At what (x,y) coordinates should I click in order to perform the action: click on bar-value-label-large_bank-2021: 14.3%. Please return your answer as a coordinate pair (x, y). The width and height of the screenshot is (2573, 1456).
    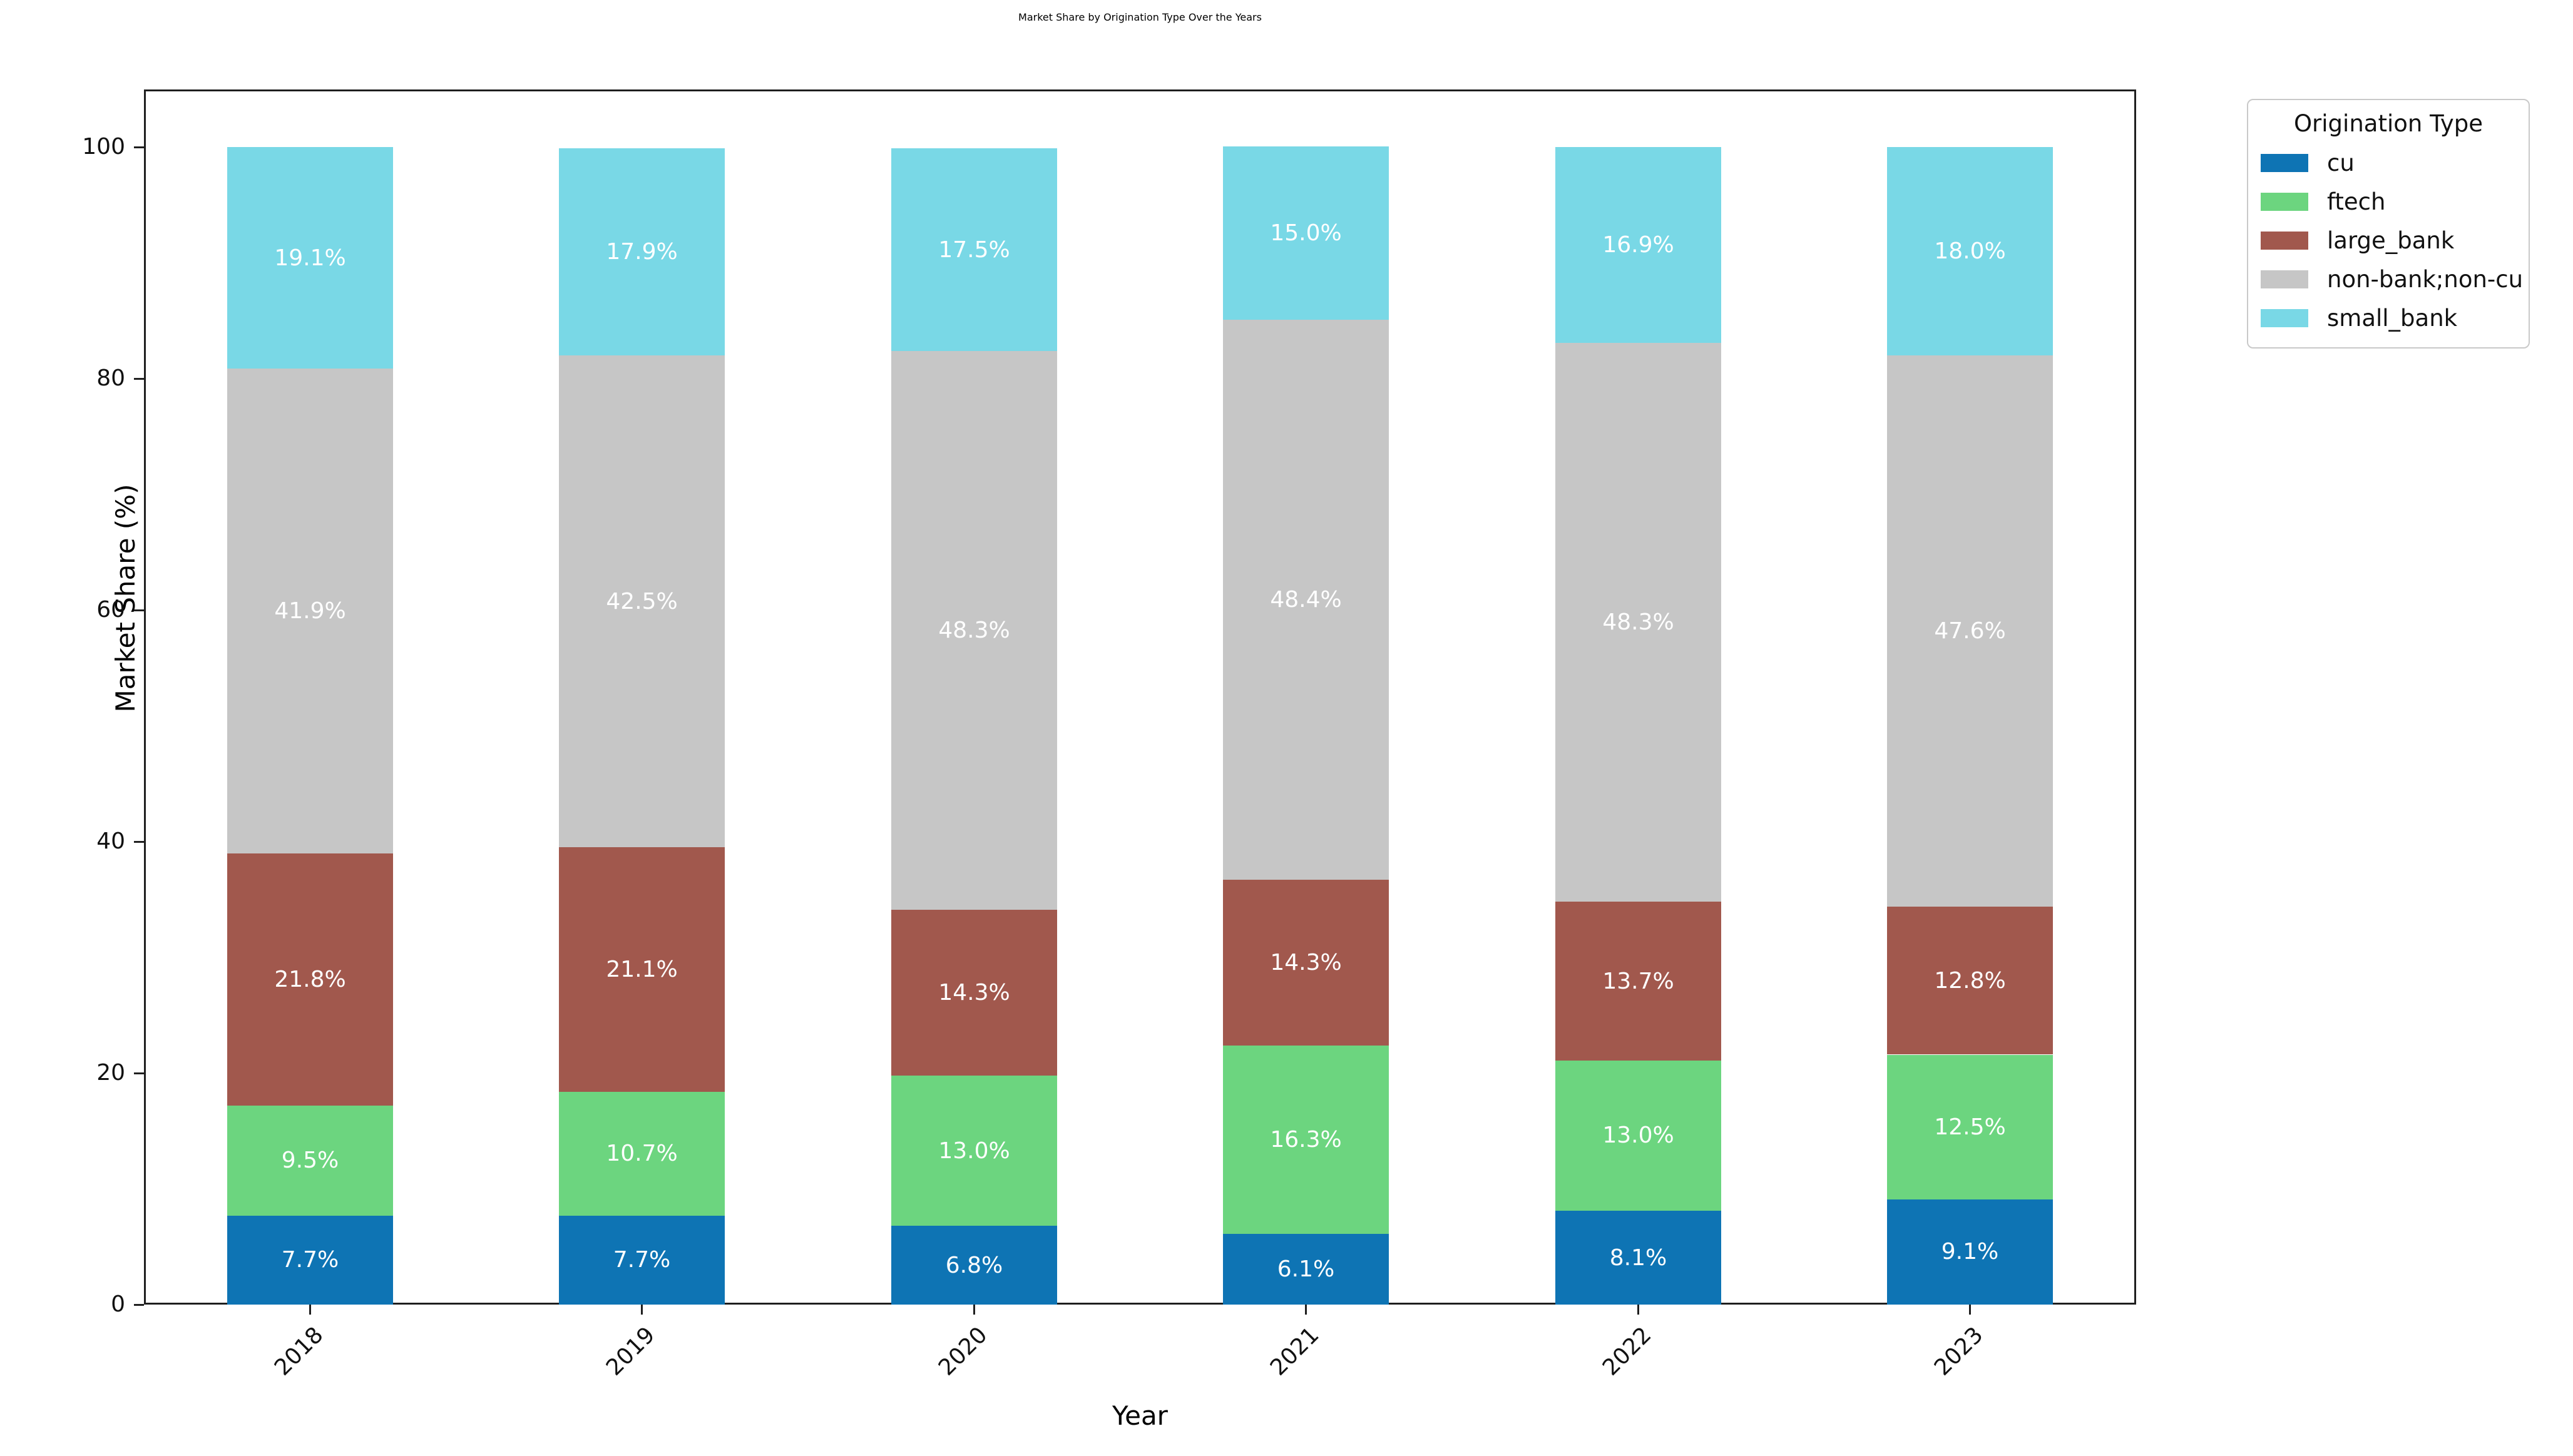
    Looking at the image, I should click on (1306, 962).